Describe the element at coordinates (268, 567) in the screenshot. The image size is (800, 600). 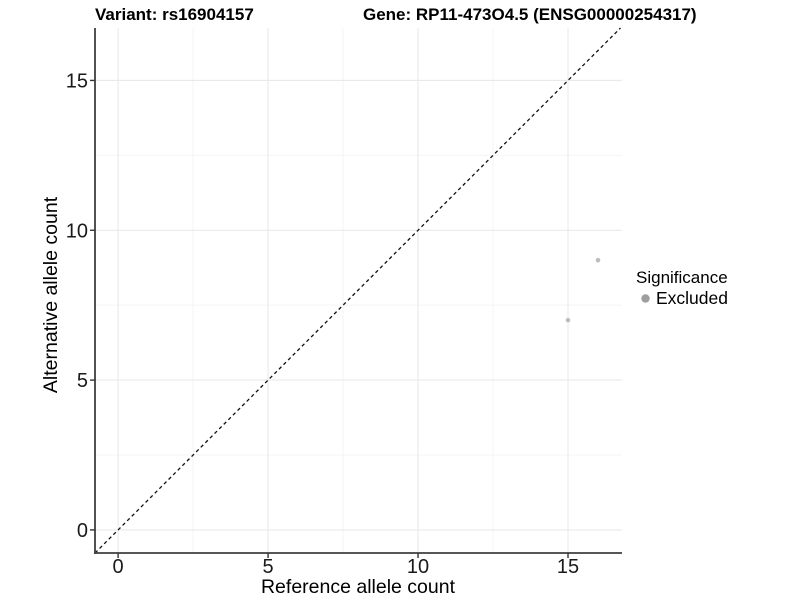
I see `x-tick-label: 5` at that location.